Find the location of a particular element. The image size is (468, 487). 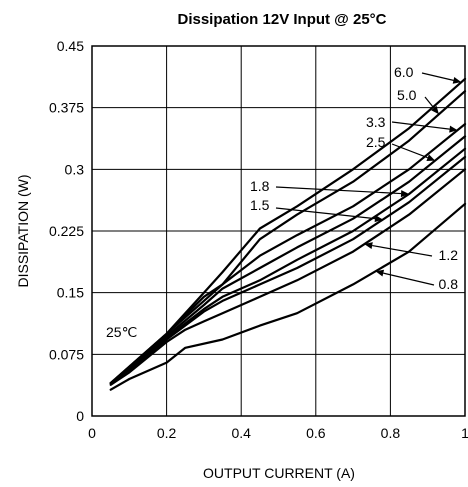

x-tick-label: 0 is located at coordinates (92, 433).